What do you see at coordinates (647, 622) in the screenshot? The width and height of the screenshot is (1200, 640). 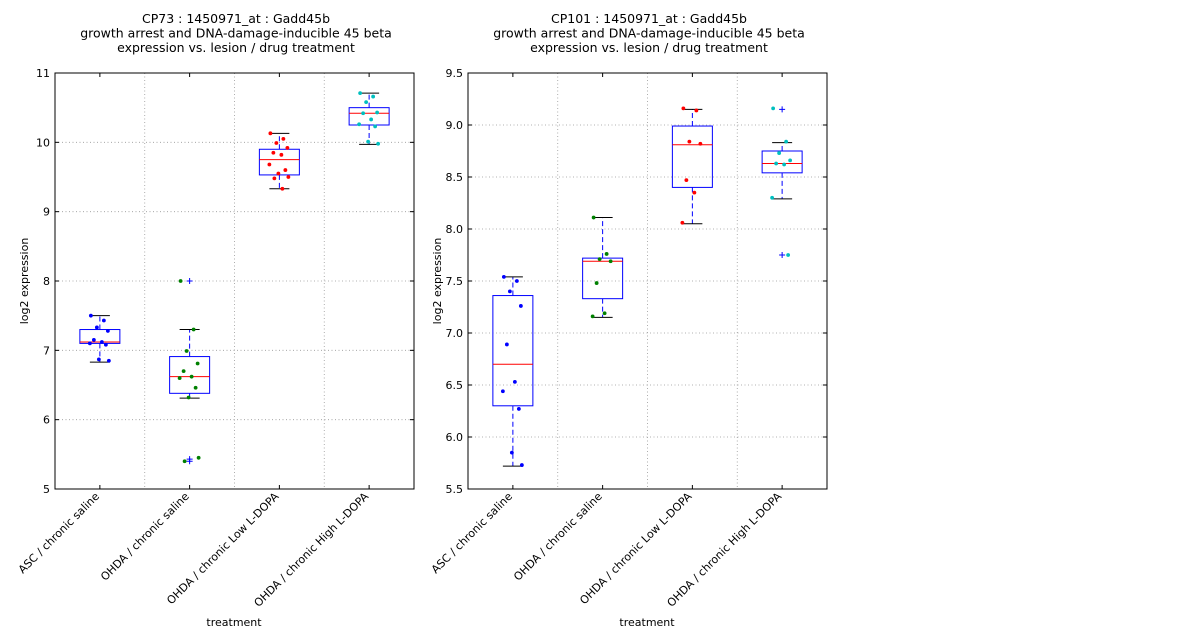 I see `x-axis-label: treatment` at bounding box center [647, 622].